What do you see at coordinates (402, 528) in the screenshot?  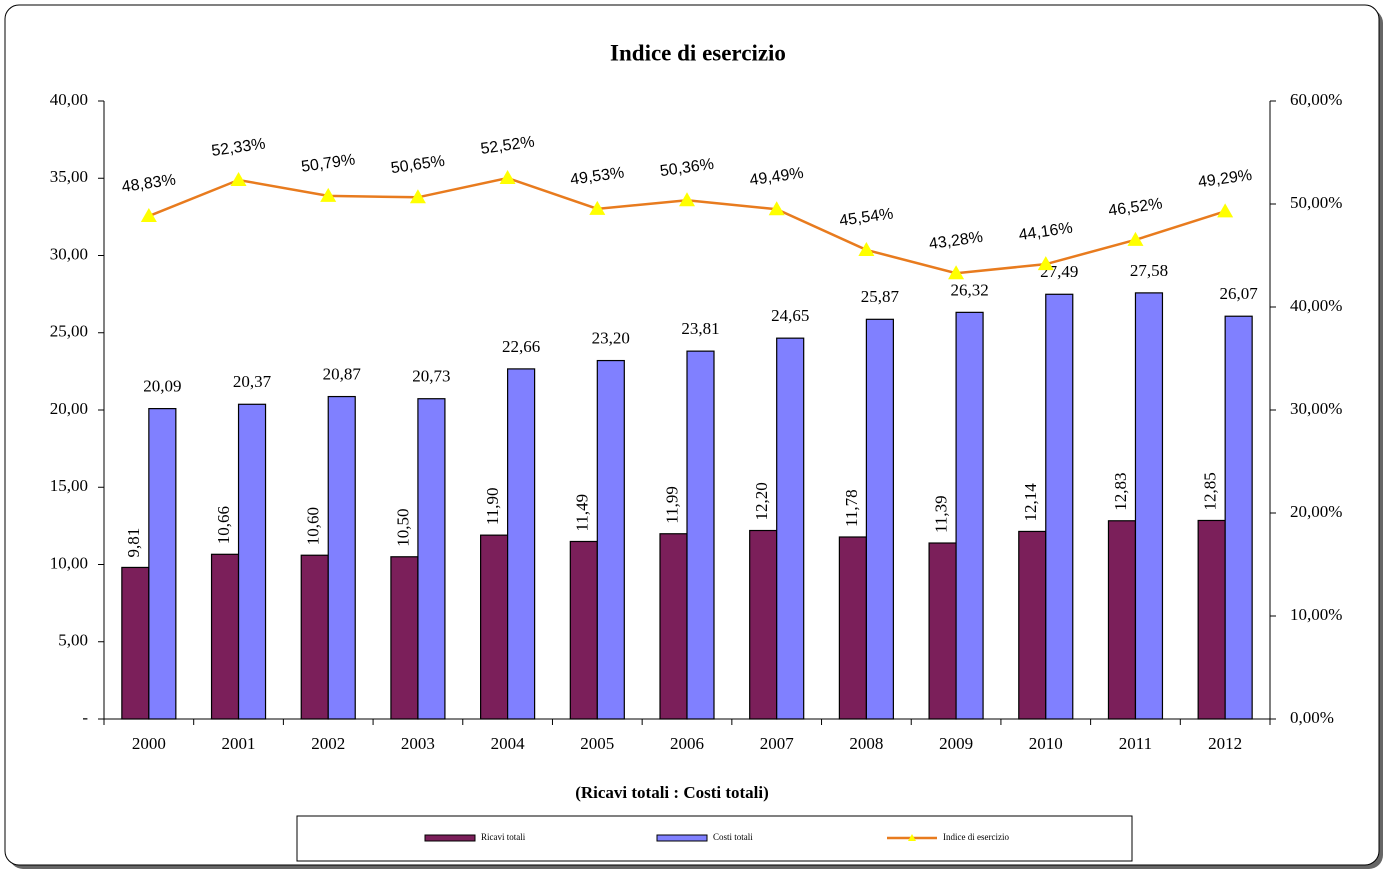 I see `data-label: 10,50` at bounding box center [402, 528].